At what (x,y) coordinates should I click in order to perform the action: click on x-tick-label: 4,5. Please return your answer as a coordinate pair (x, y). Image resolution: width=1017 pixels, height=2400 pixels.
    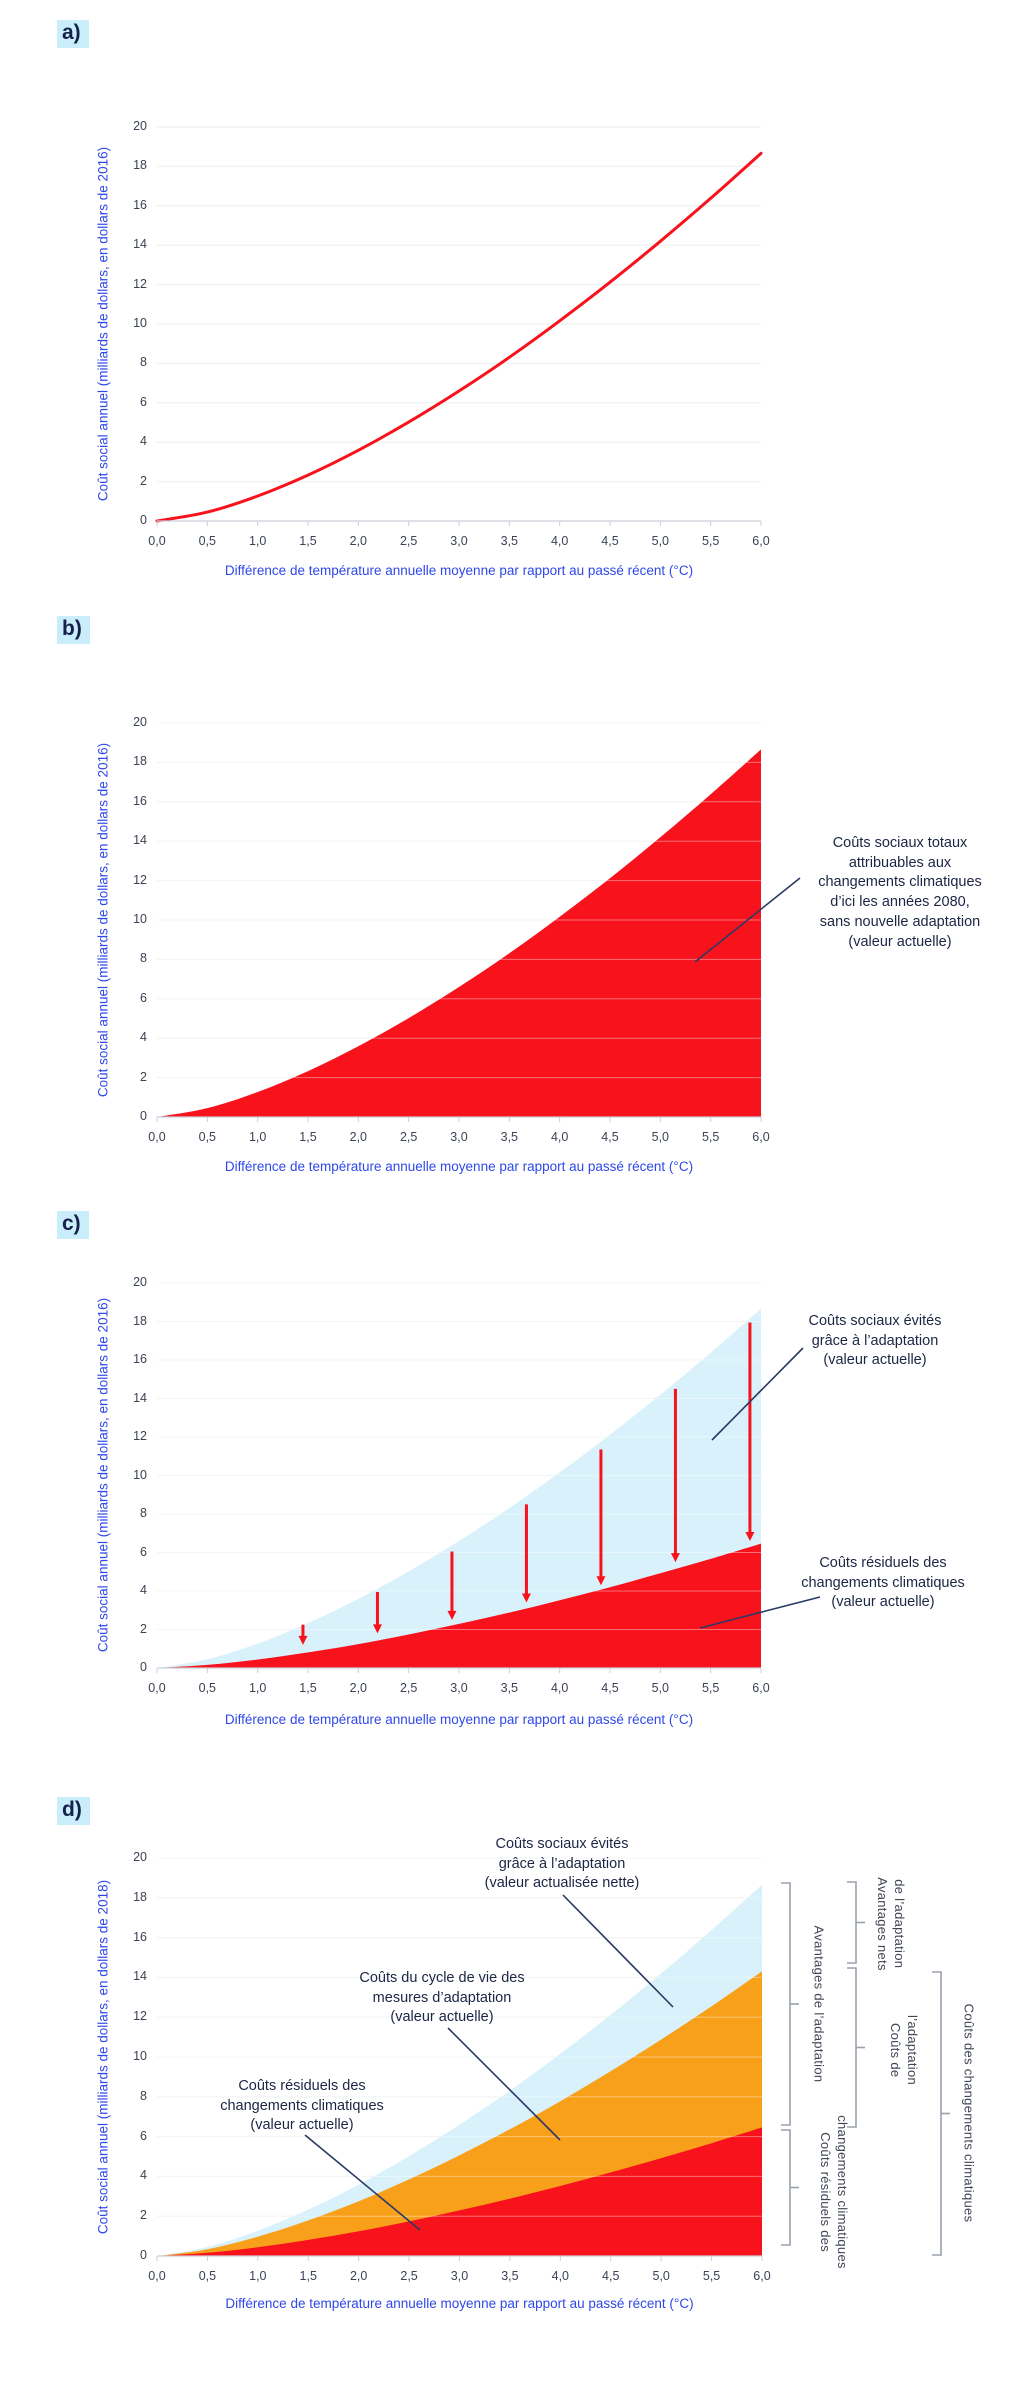
    Looking at the image, I should click on (610, 1137).